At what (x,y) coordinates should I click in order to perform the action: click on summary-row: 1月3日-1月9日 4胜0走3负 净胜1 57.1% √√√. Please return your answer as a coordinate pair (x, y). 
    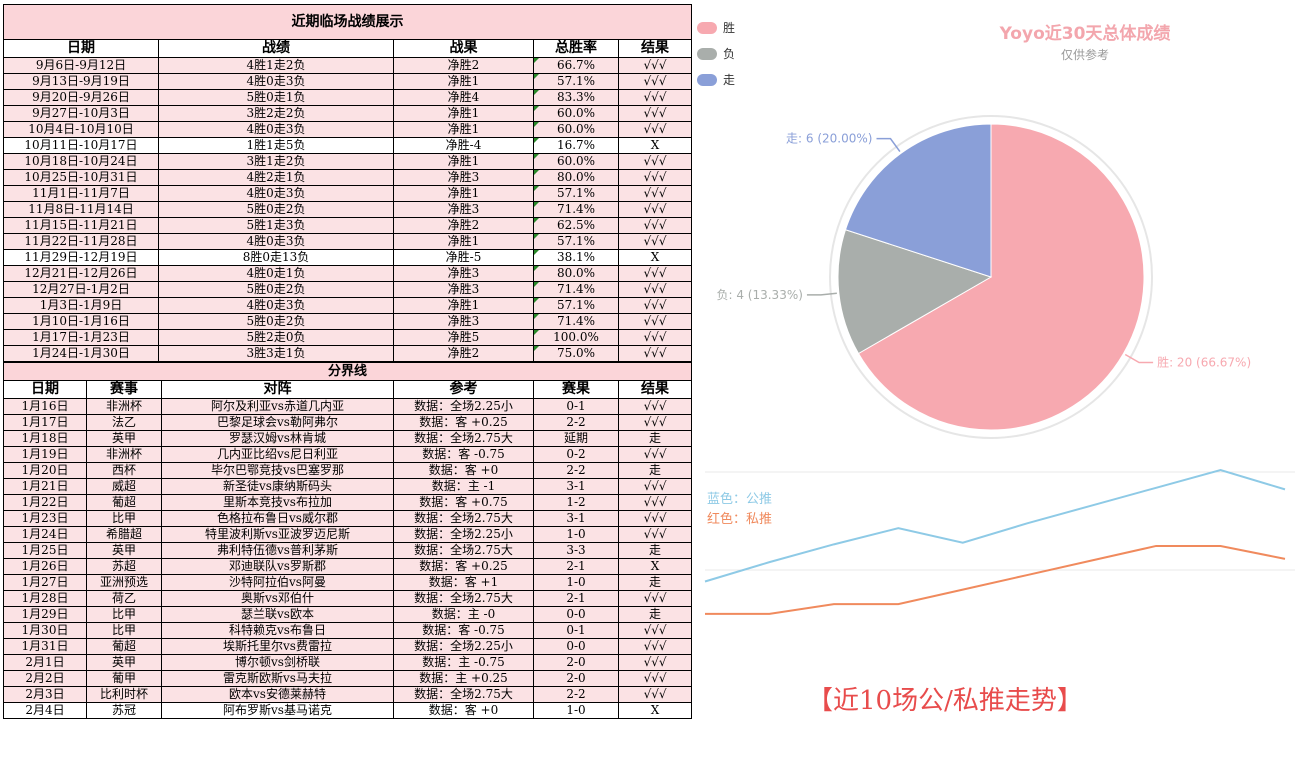
    Looking at the image, I should click on (348, 305).